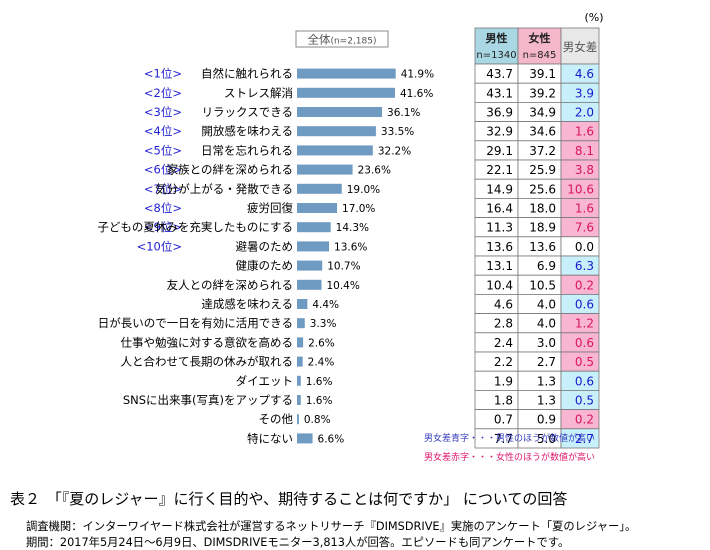 The height and width of the screenshot is (550, 710). Describe the element at coordinates (358, 209) in the screenshot. I see `value-label: 17.0%` at that location.